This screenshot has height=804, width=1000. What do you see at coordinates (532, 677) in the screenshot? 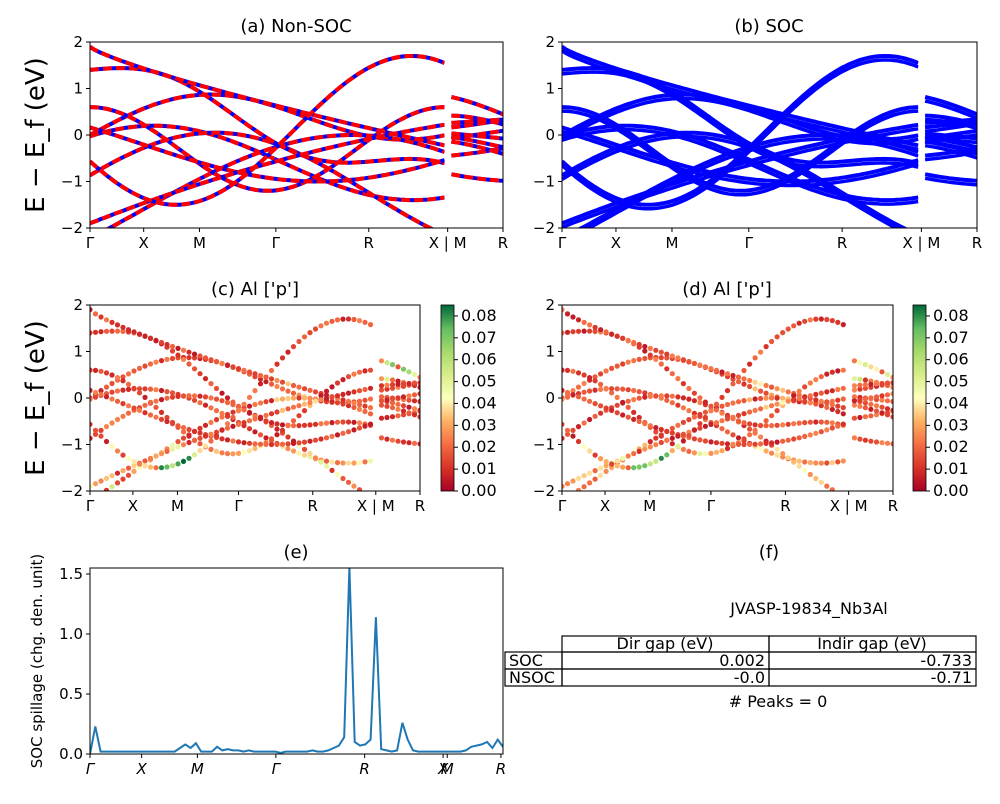
I see `table-row-label: NSOC` at bounding box center [532, 677].